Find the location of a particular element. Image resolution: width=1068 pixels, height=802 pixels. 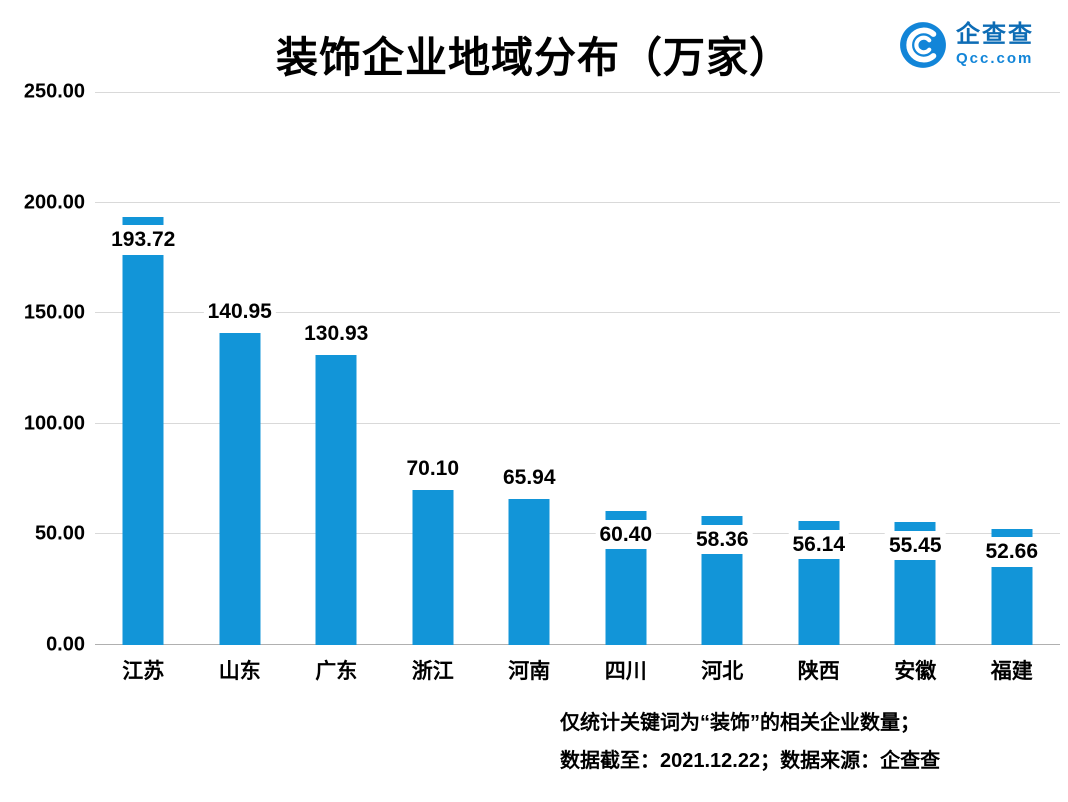

bar-column: 193.72 is located at coordinates (143, 368).